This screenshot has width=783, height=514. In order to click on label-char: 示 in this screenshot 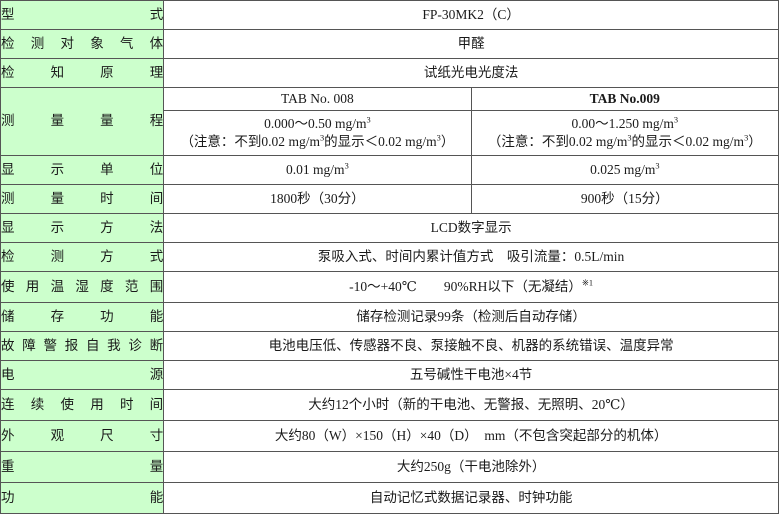, I will do `click(57, 227)`.